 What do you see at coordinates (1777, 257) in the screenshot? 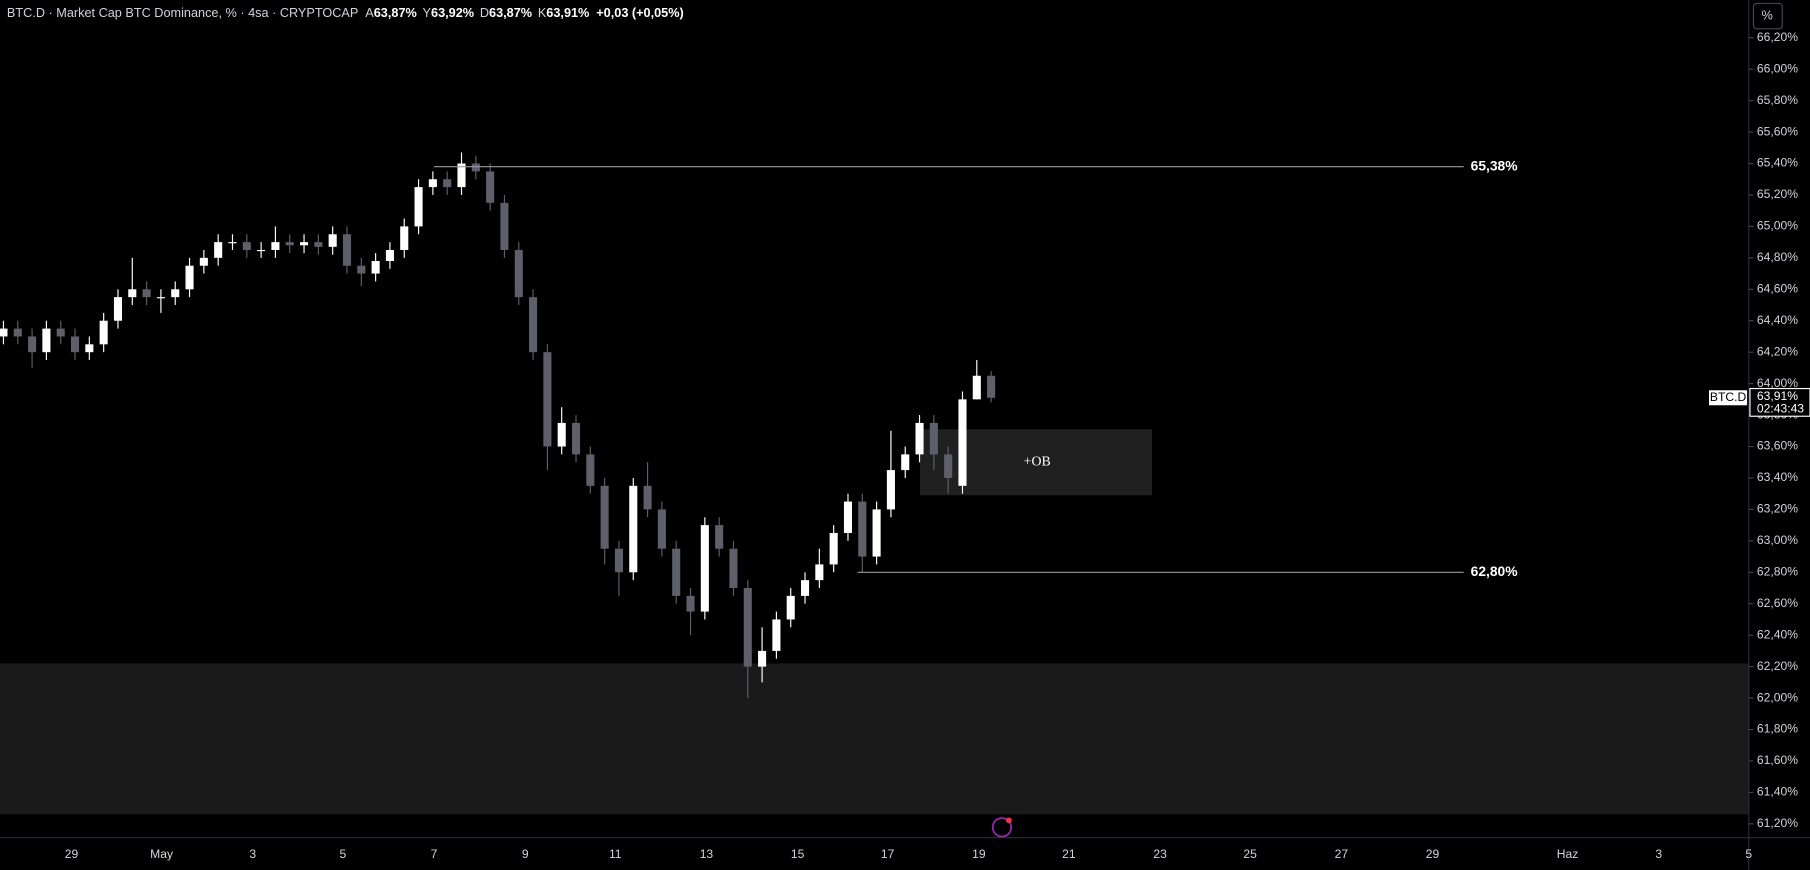
I see `y-tick-label: 64,80%` at bounding box center [1777, 257].